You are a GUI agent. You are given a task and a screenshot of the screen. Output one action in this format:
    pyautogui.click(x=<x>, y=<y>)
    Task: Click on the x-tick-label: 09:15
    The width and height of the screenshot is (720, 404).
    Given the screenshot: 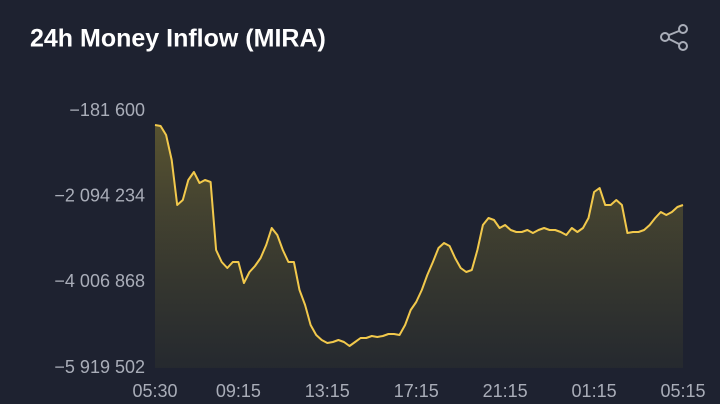 What is the action you would take?
    pyautogui.click(x=238, y=391)
    